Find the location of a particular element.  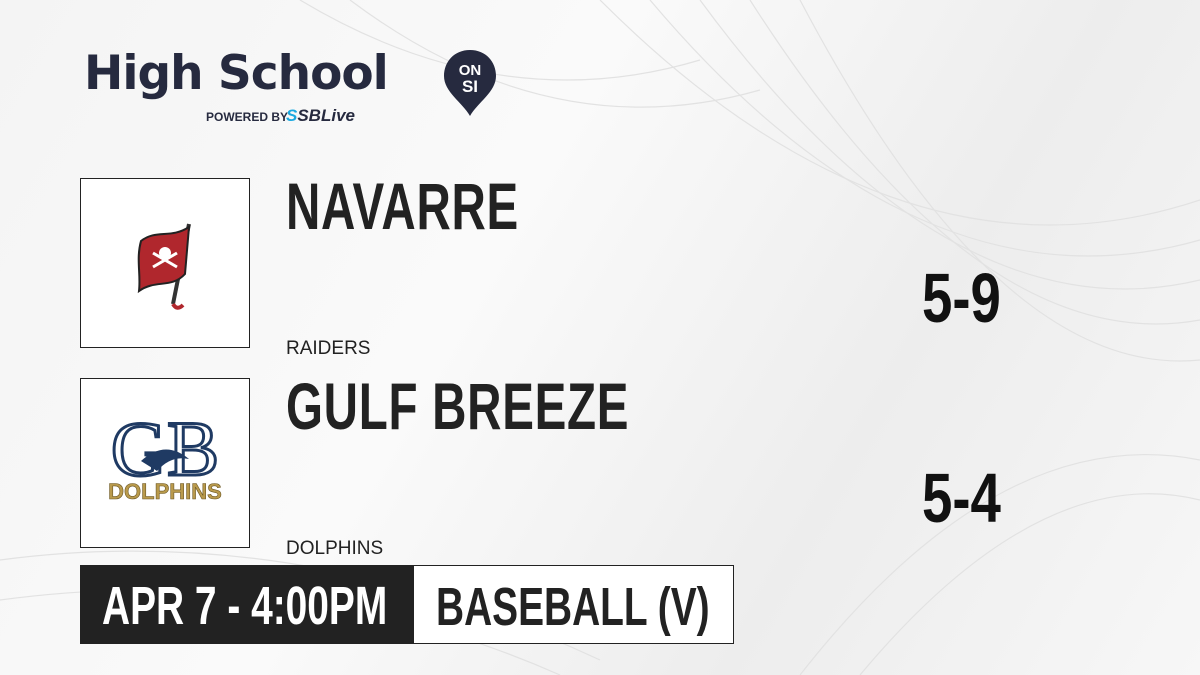

svg-text: DOLPHINS is located at coordinates (165, 491).